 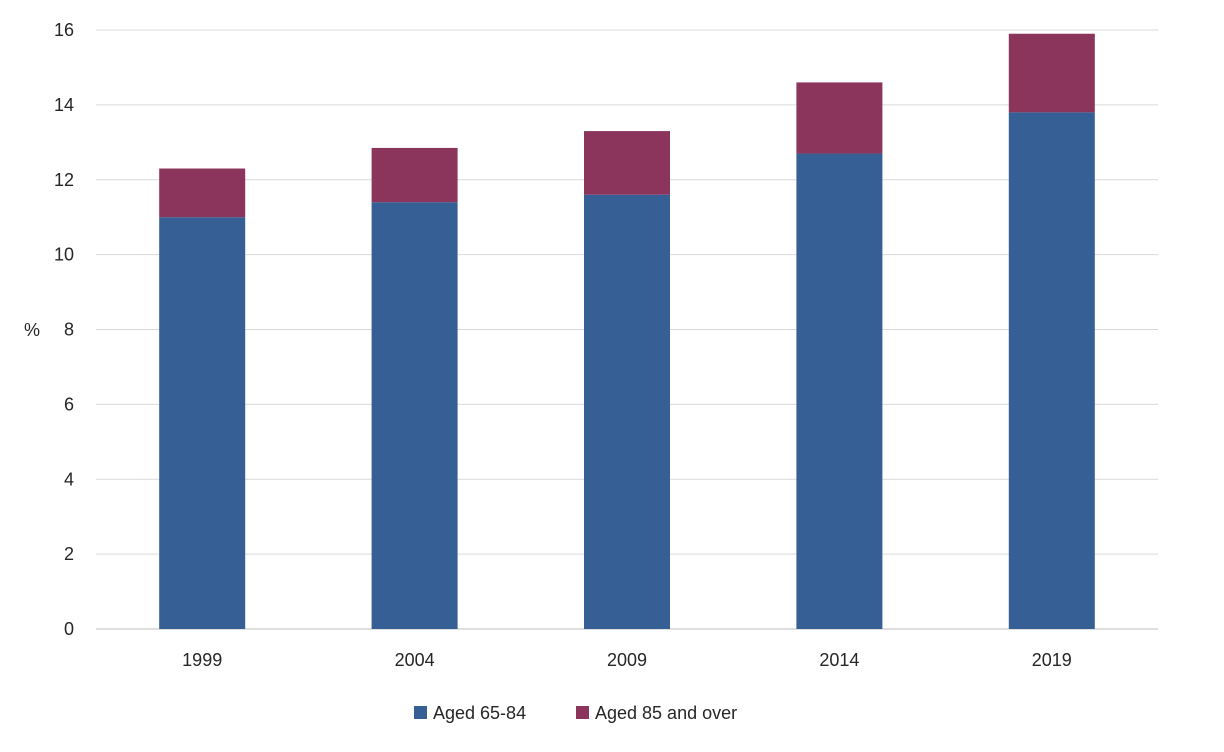 What do you see at coordinates (839, 660) in the screenshot?
I see `x-tick-label: 2014` at bounding box center [839, 660].